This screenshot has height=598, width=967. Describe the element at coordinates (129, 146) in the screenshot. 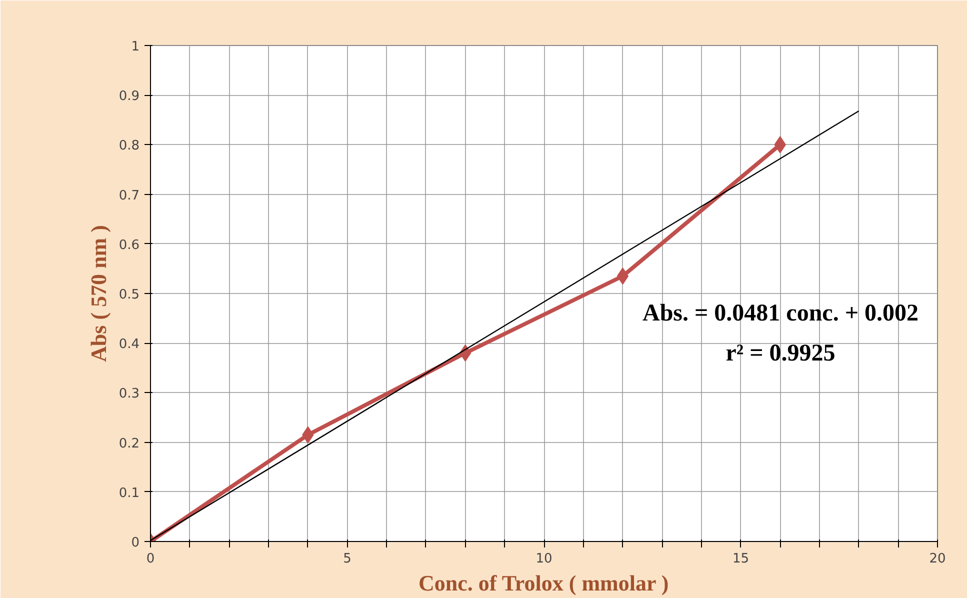

I see `y-tick-label: 0.8` at that location.